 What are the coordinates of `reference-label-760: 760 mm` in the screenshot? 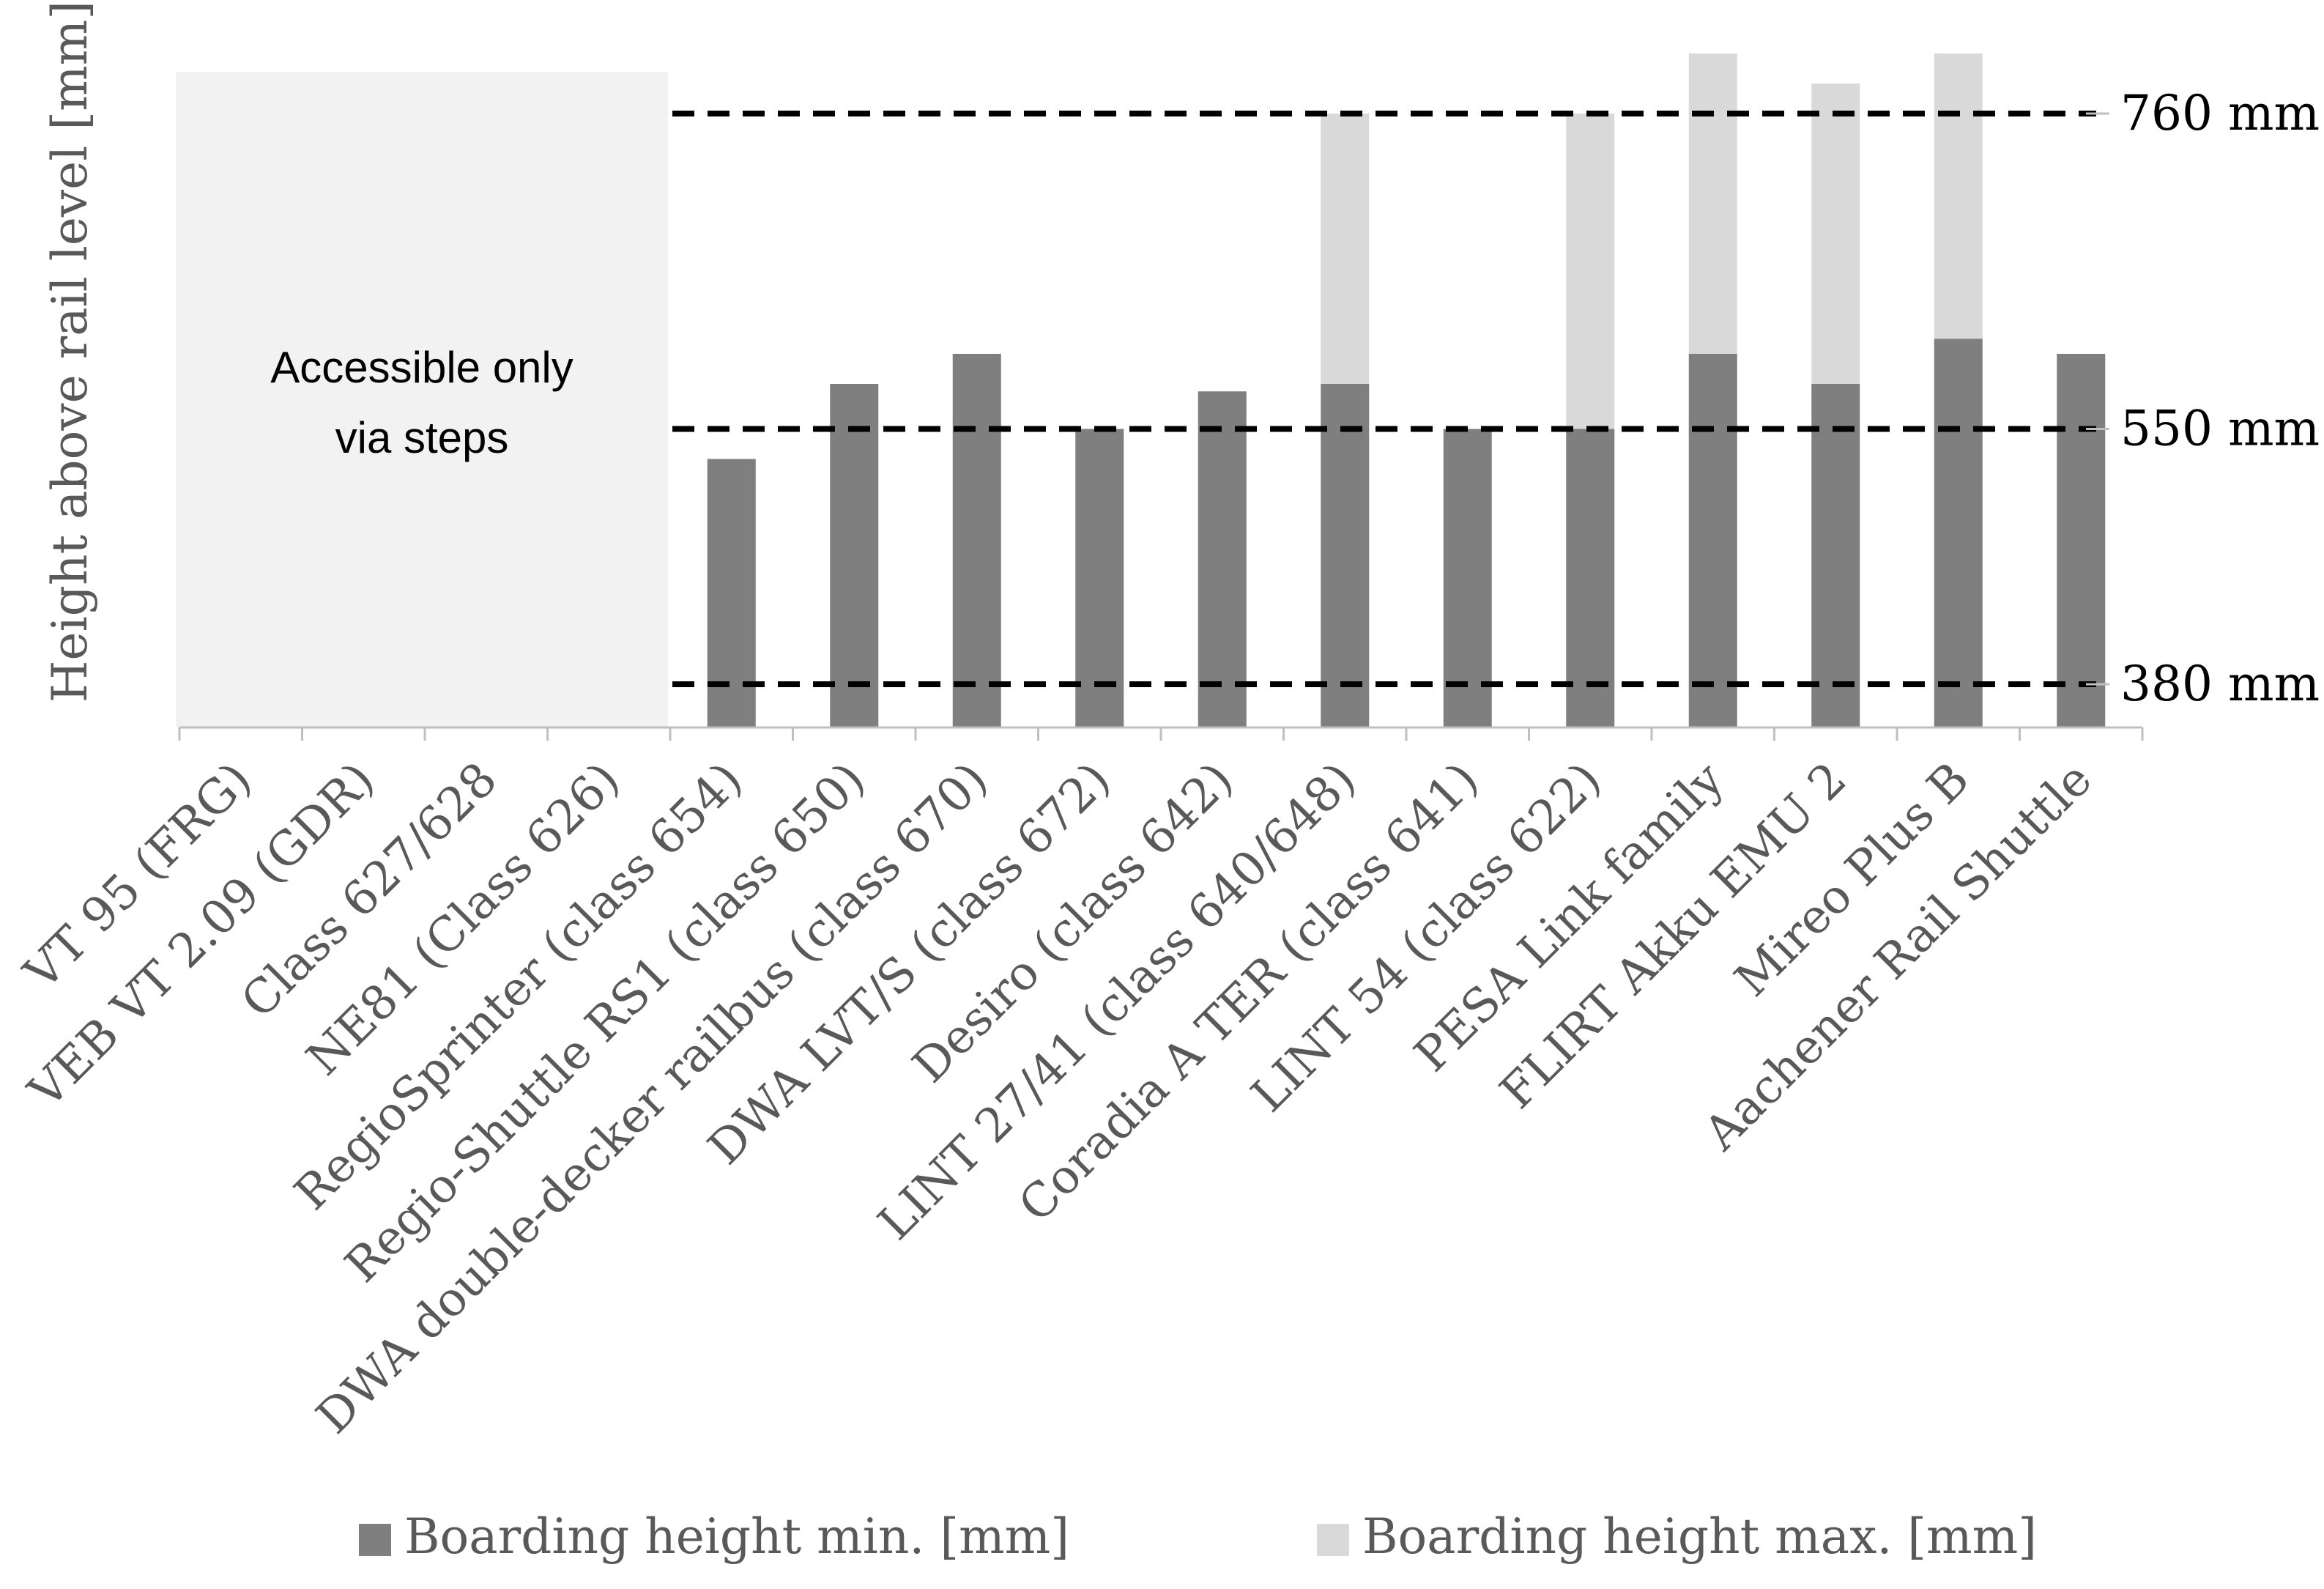 It's located at (2220, 113).